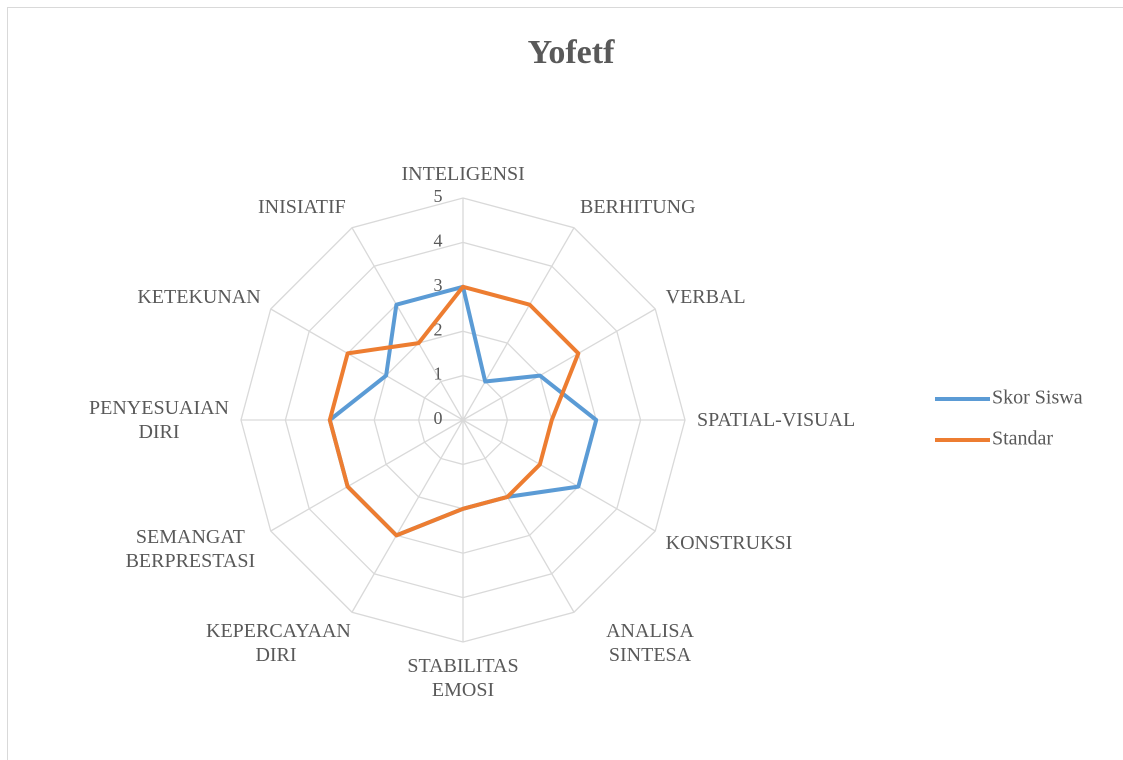 The width and height of the screenshot is (1123, 760). What do you see at coordinates (463, 678) in the screenshot?
I see `category-label: STABILITAS EMOSI` at bounding box center [463, 678].